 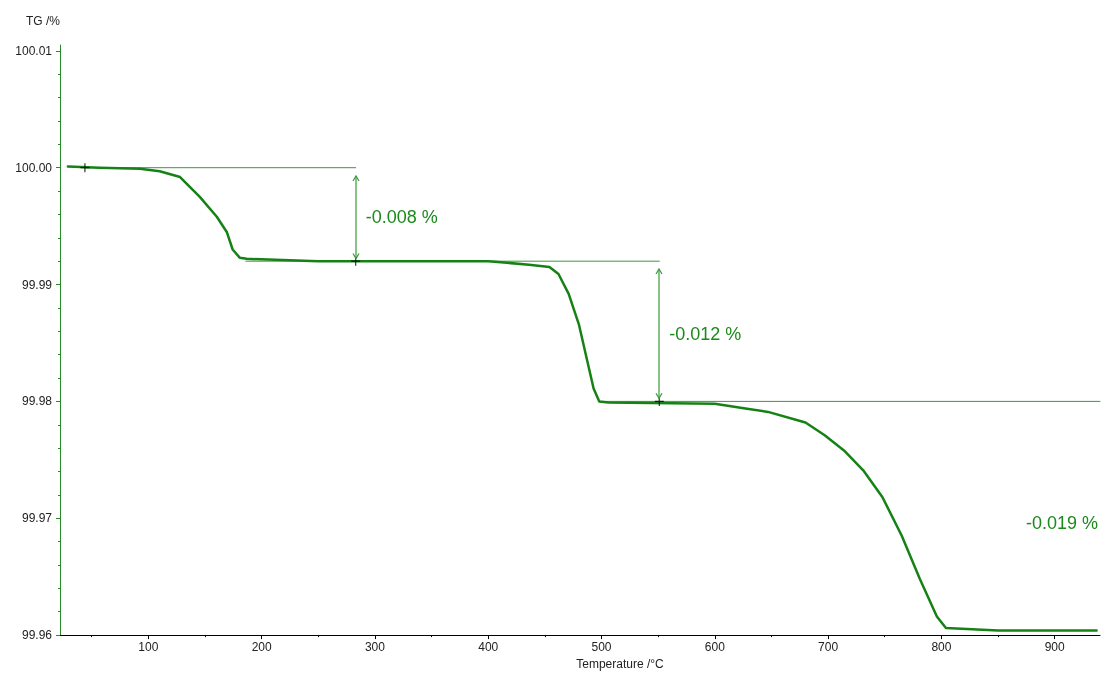 What do you see at coordinates (34, 167) in the screenshot?
I see `y-tick-label: 100.00` at bounding box center [34, 167].